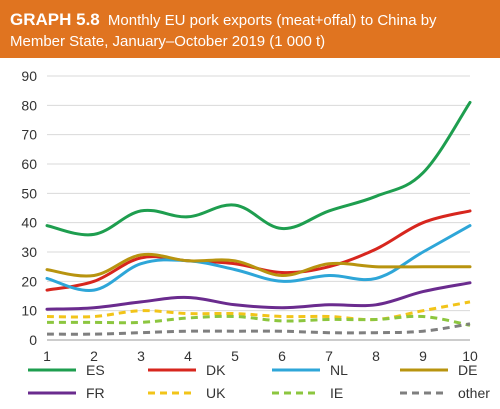  I want to click on series-line-other, so click(258, 329).